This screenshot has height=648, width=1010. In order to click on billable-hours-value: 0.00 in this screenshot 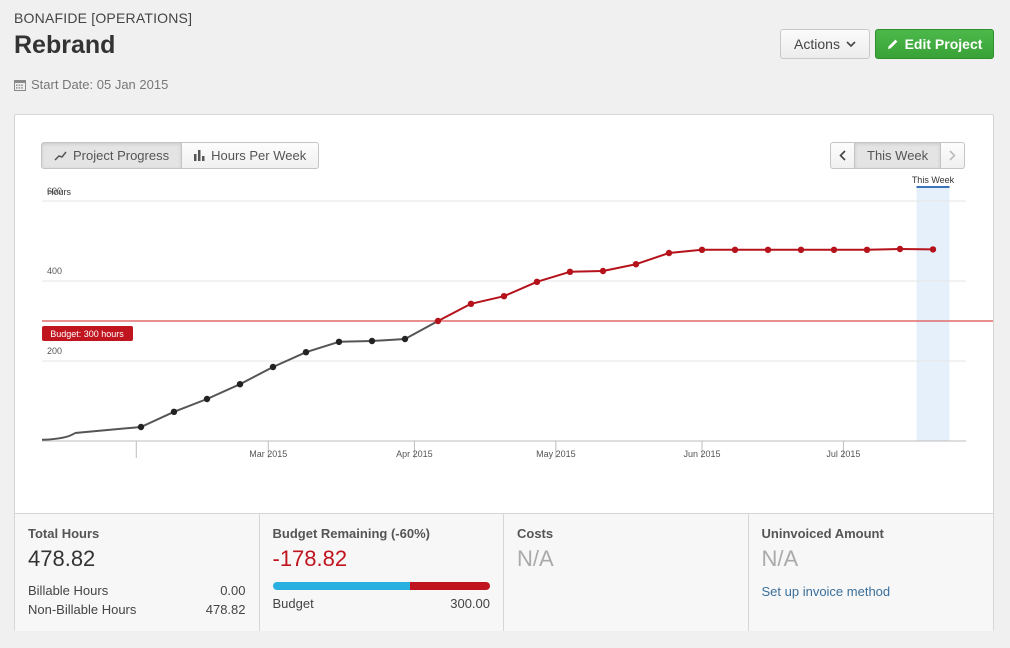, I will do `click(233, 590)`.